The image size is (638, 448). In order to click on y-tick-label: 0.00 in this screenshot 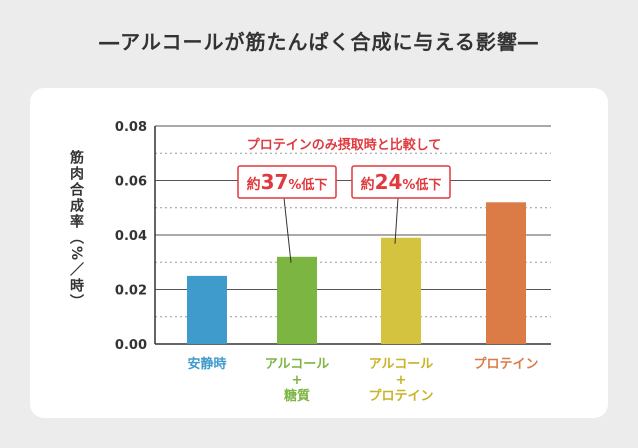, I will do `click(131, 345)`.